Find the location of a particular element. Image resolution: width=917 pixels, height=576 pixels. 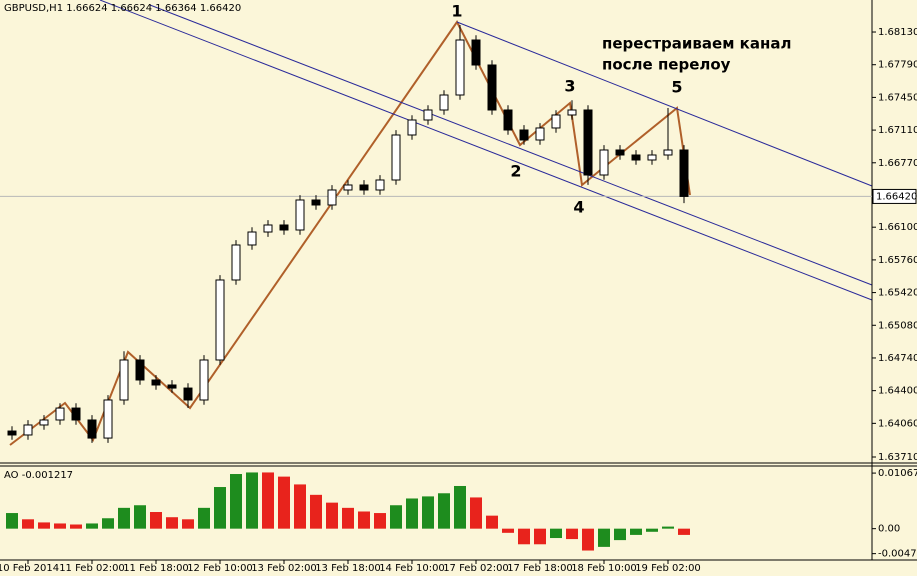

x-tick-label: 13 Feb 18:00 is located at coordinates (348, 568).